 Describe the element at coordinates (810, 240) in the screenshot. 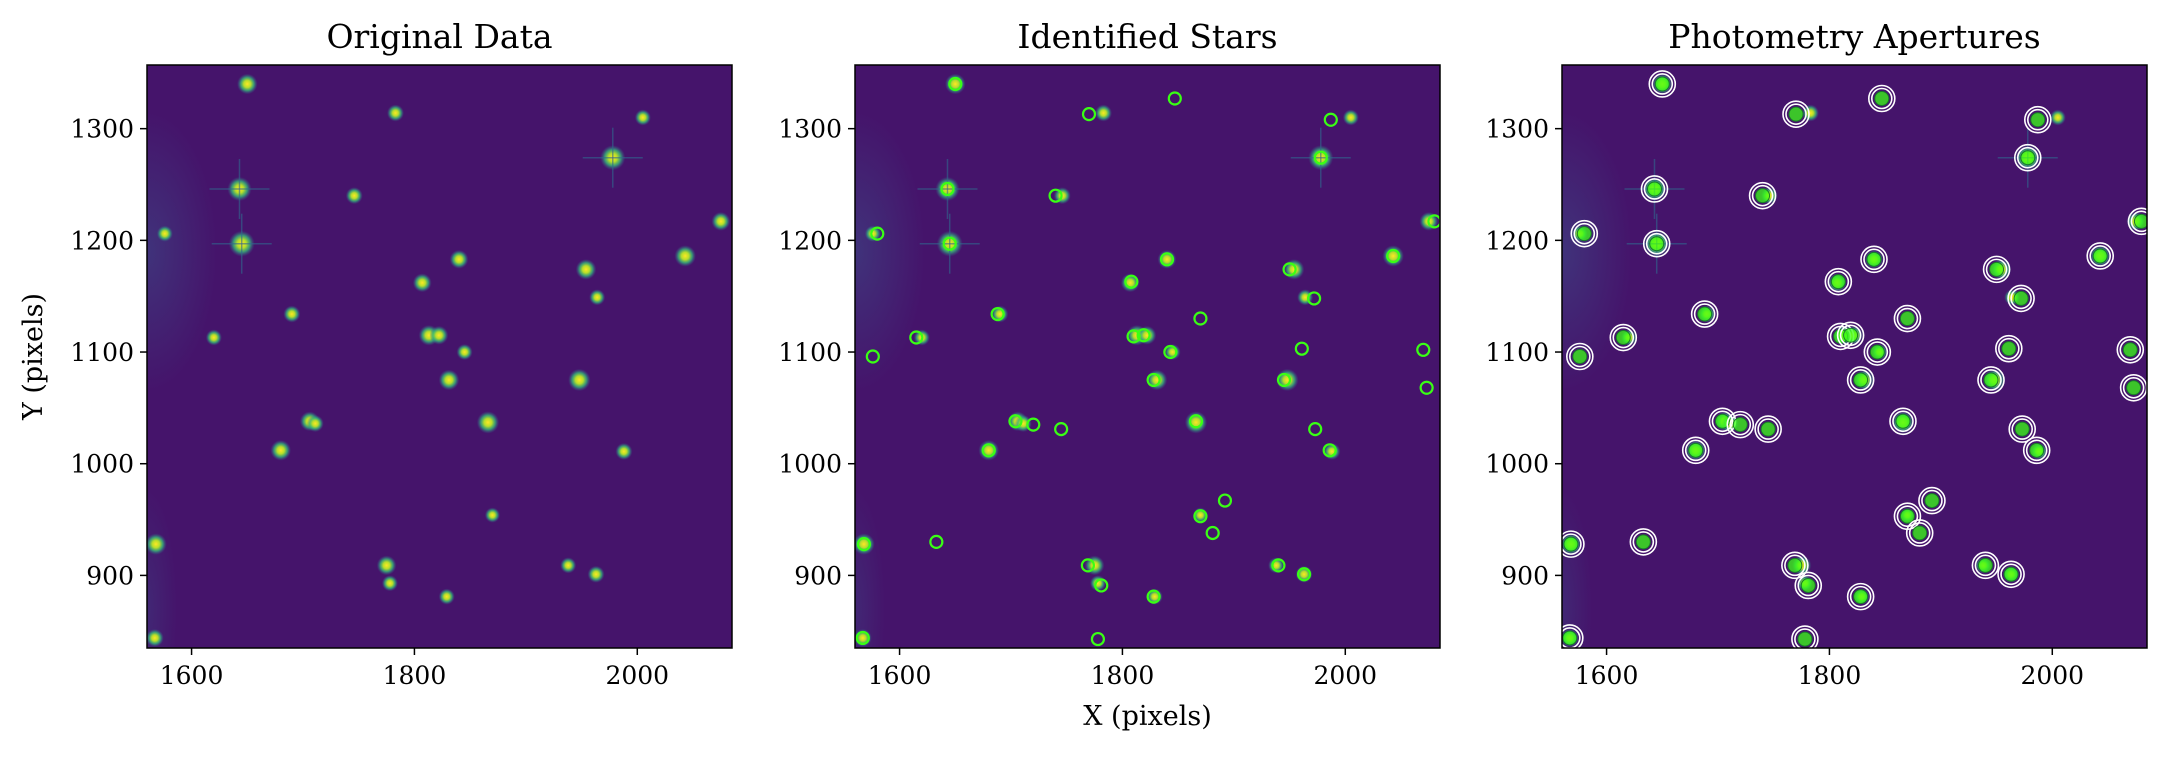

I see `y-tick-label: 1200` at that location.